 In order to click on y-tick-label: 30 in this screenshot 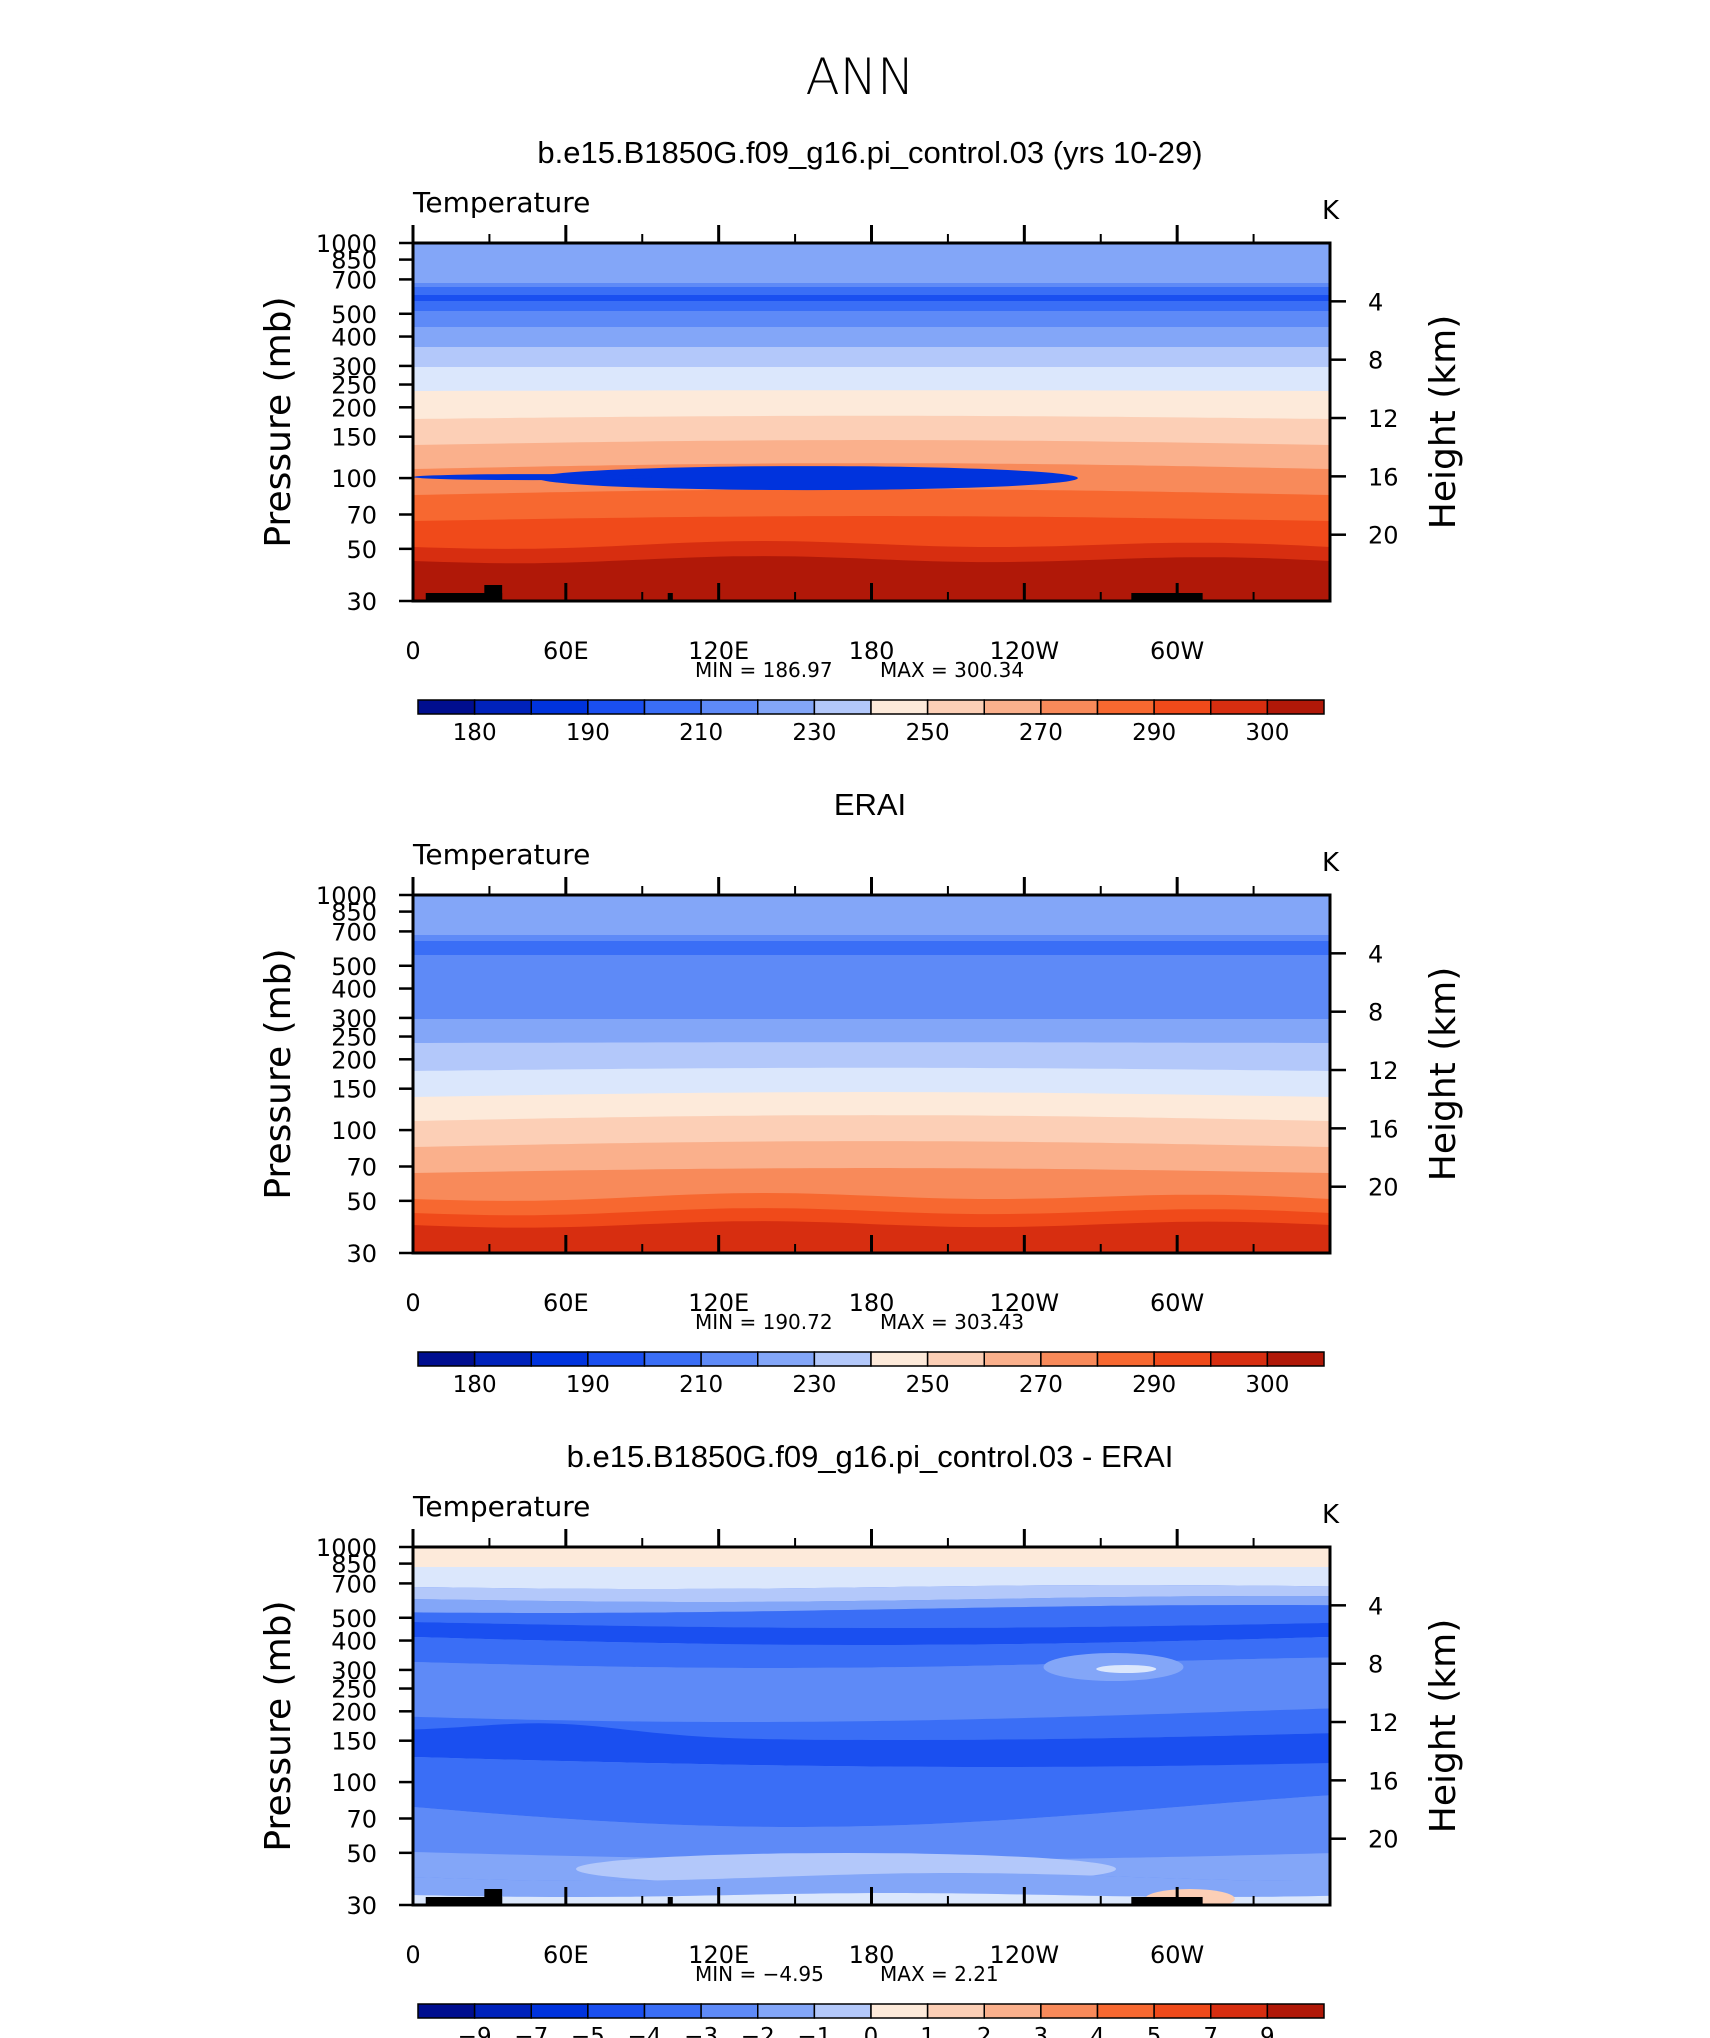, I will do `click(361, 1906)`.